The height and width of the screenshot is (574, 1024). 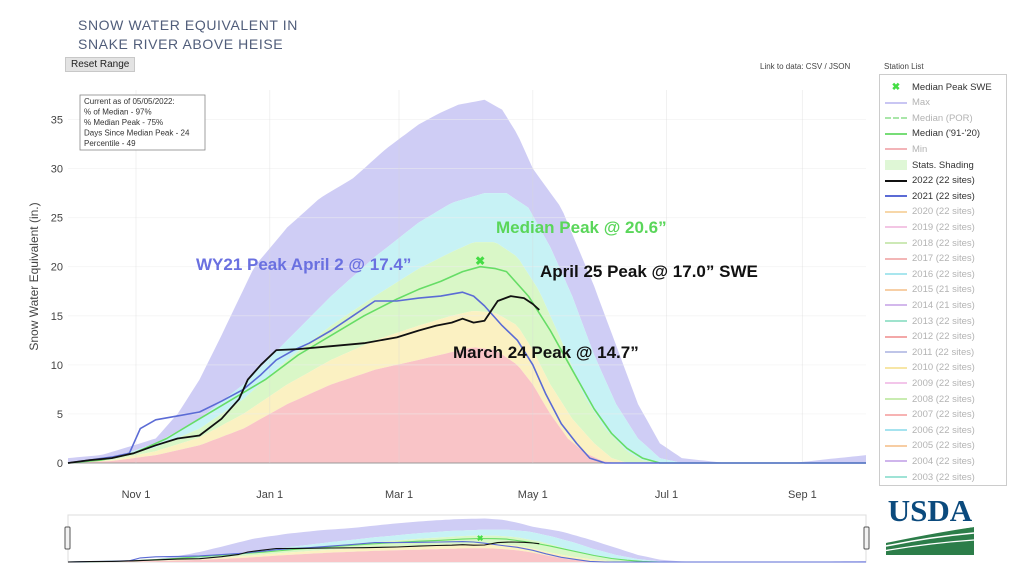 I want to click on y-tick-label: 15, so click(x=57, y=317).